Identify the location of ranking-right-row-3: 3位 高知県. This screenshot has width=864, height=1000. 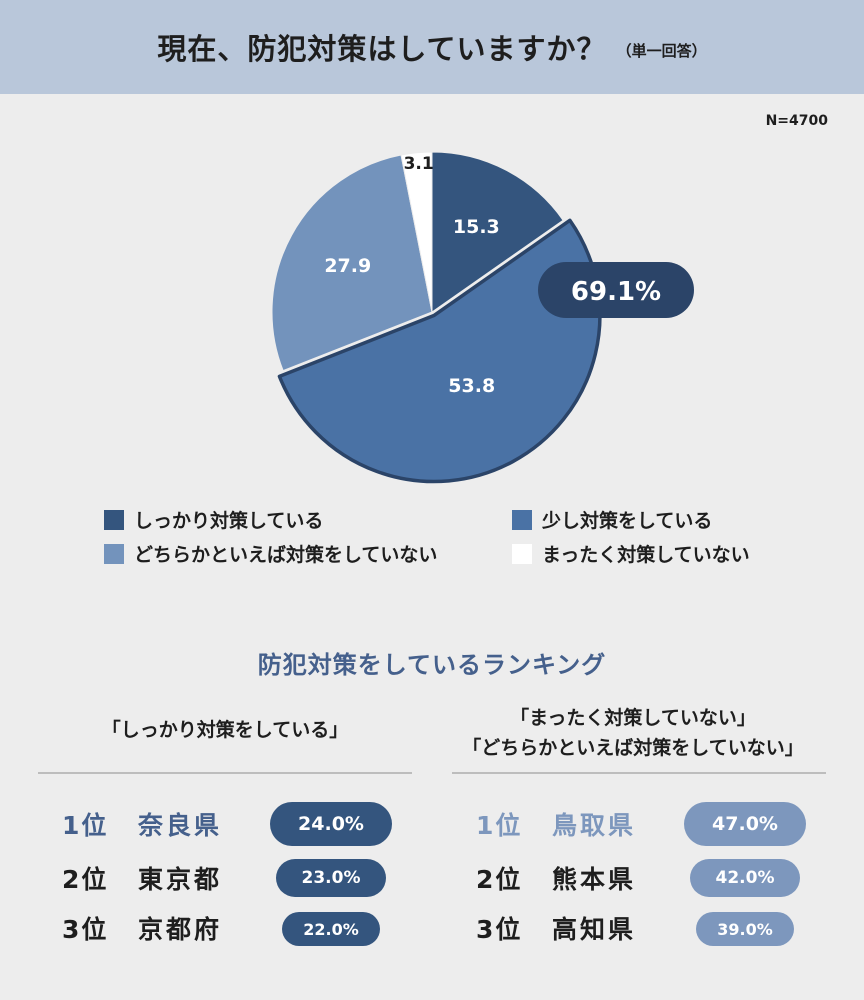
(580, 928).